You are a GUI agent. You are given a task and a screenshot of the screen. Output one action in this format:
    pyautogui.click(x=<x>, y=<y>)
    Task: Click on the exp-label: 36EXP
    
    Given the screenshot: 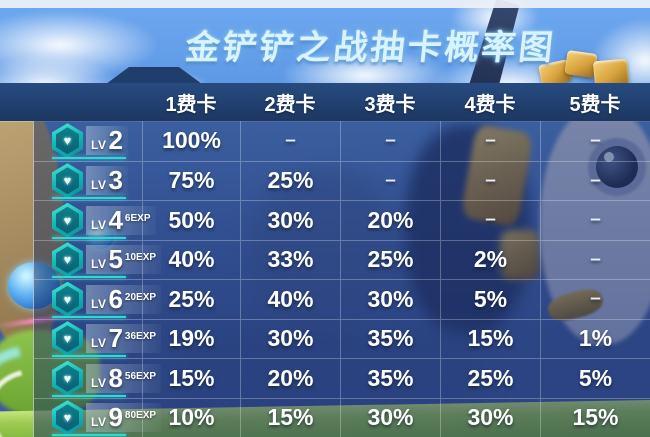 What is the action you would take?
    pyautogui.click(x=140, y=337)
    